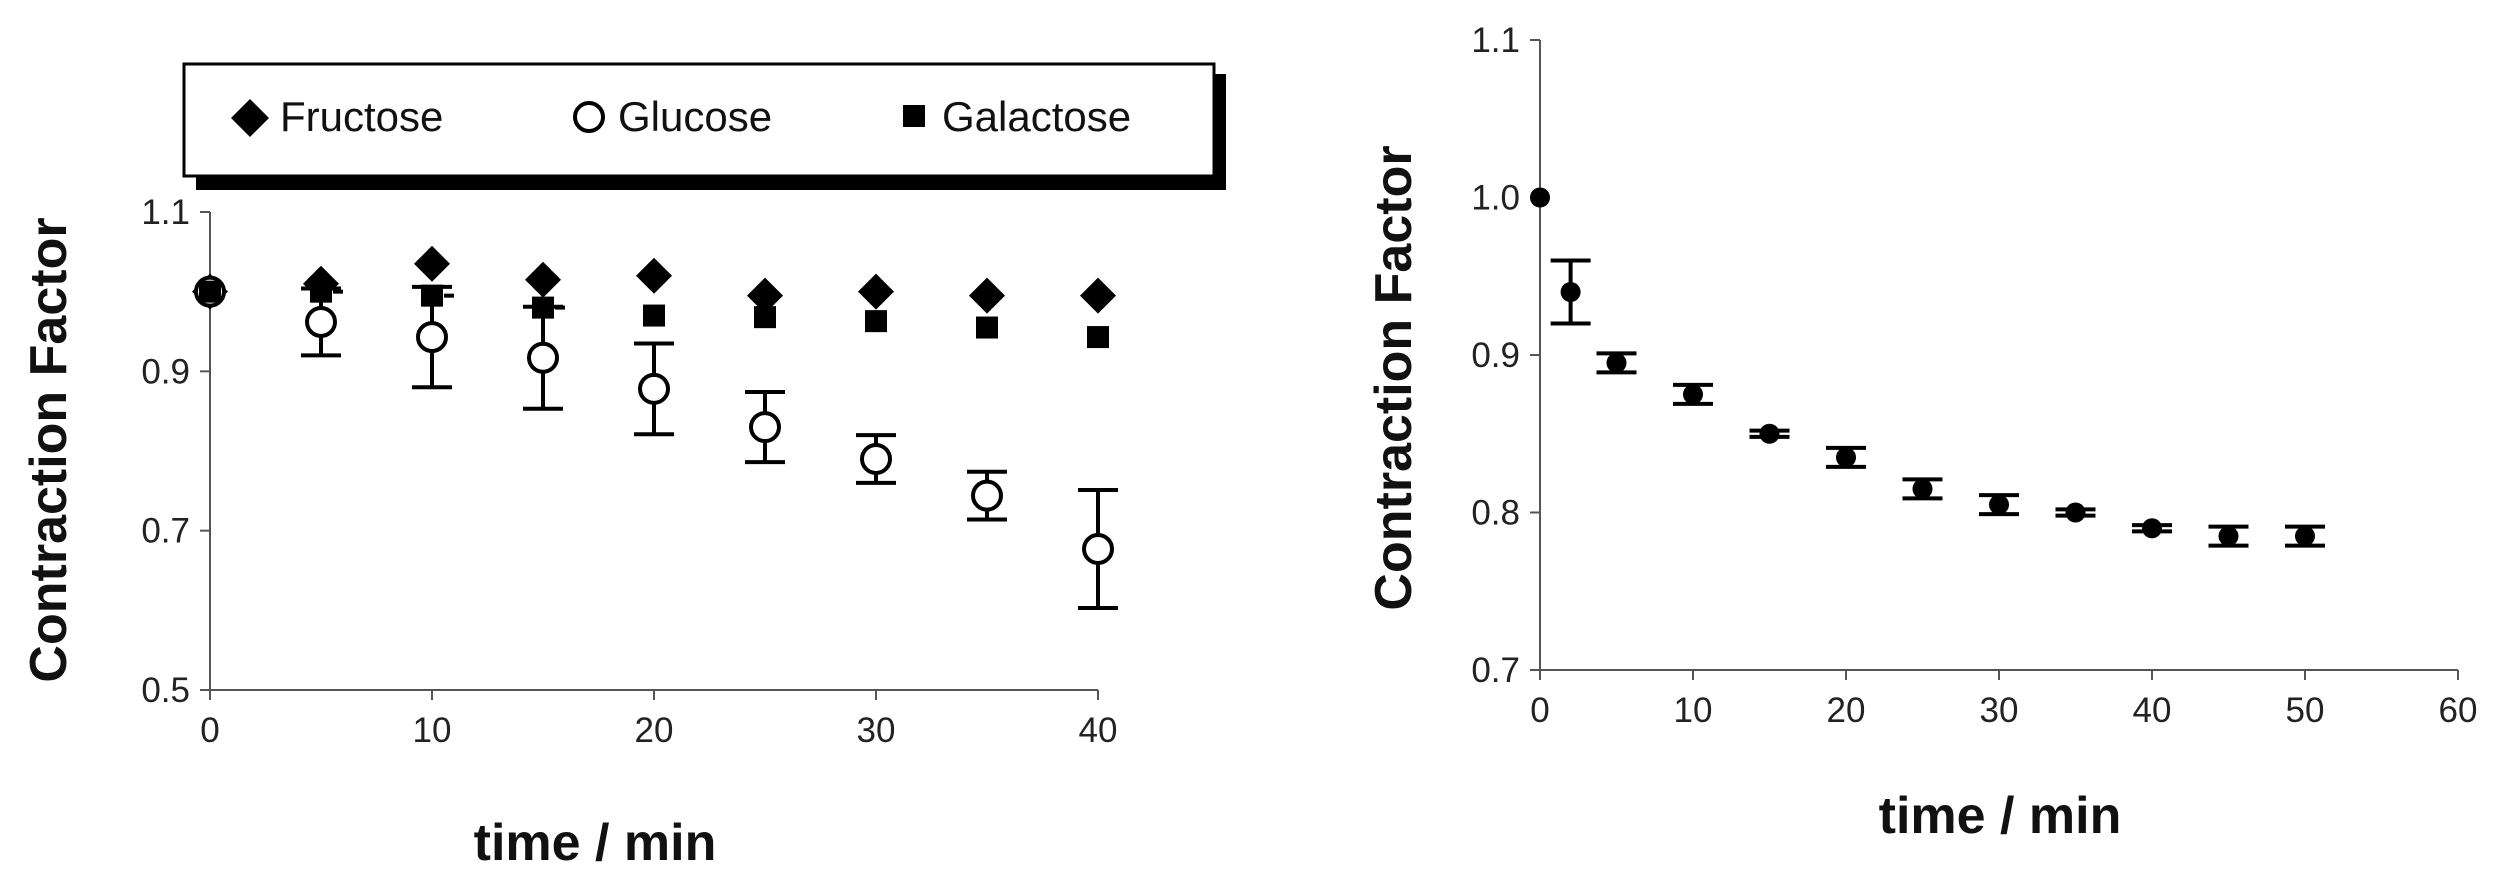  I want to click on right-x-tick-label: 30, so click(1999, 710).